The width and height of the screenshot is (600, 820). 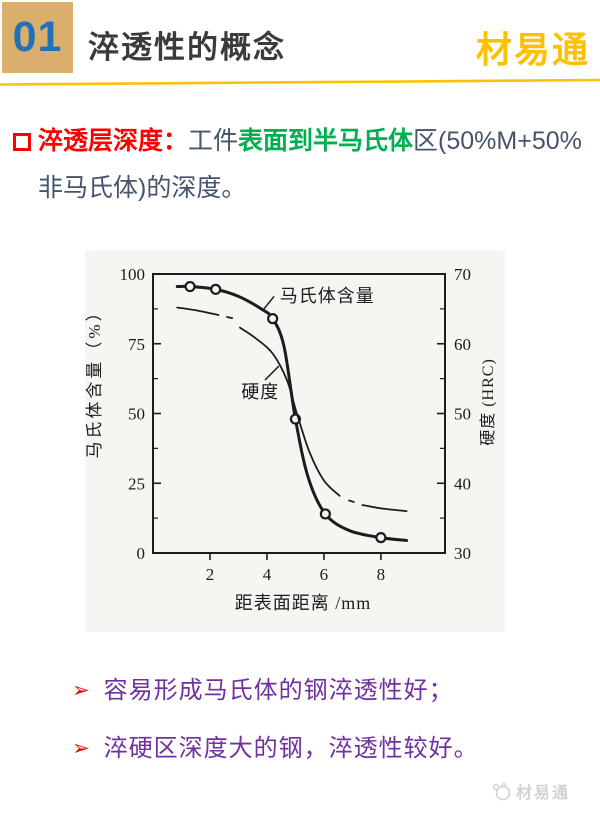 What do you see at coordinates (94, 379) in the screenshot?
I see `svg-text: 马氏体含量（%）` at bounding box center [94, 379].